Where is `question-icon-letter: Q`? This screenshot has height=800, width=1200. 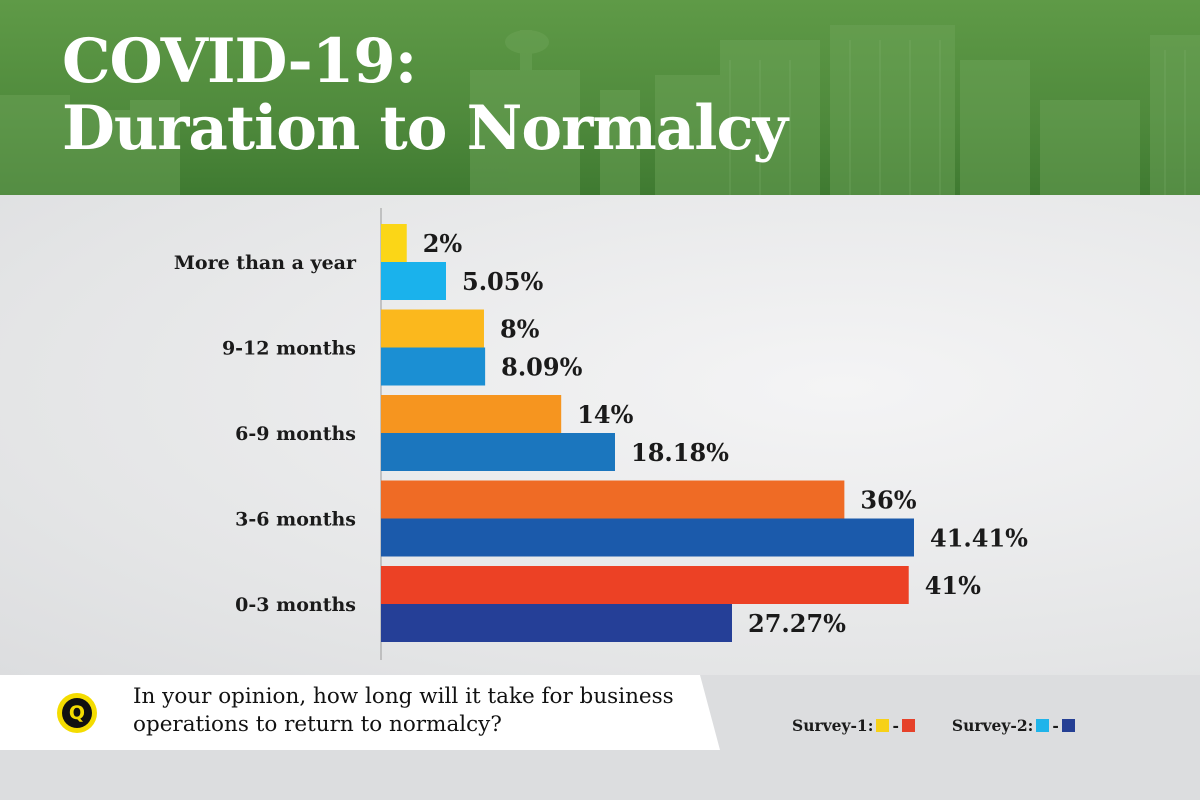 question-icon-letter: Q is located at coordinates (77, 713).